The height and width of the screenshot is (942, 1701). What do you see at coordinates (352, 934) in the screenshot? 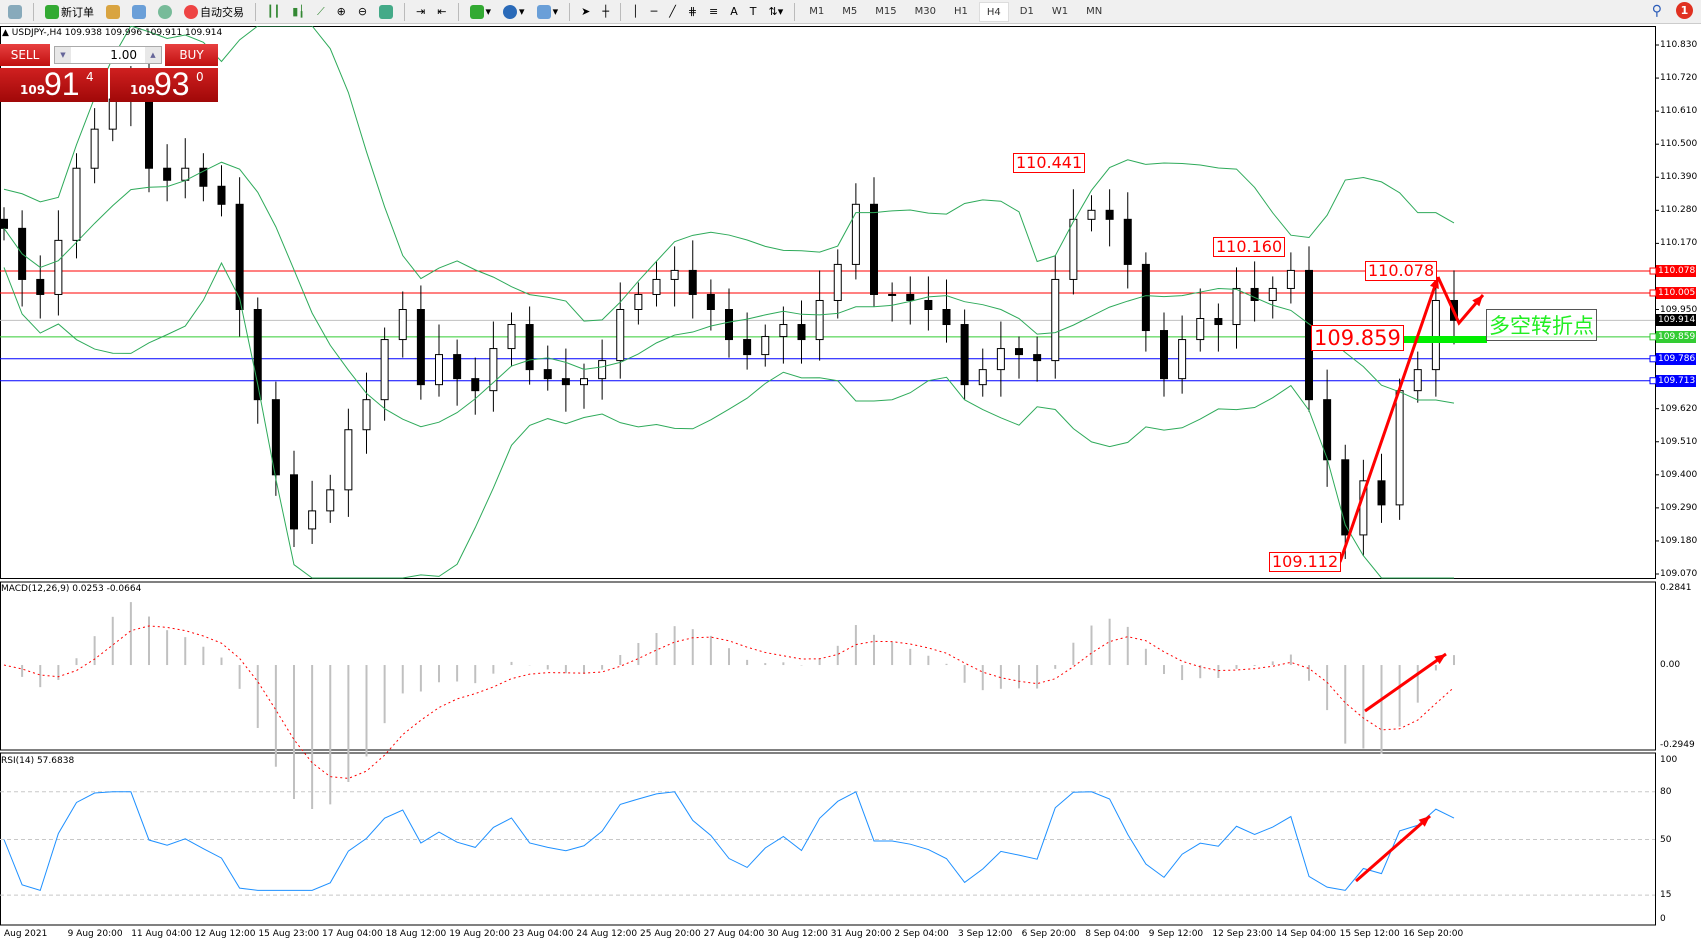
I see `time-axis-label: 17 Aug 04:00` at bounding box center [352, 934].